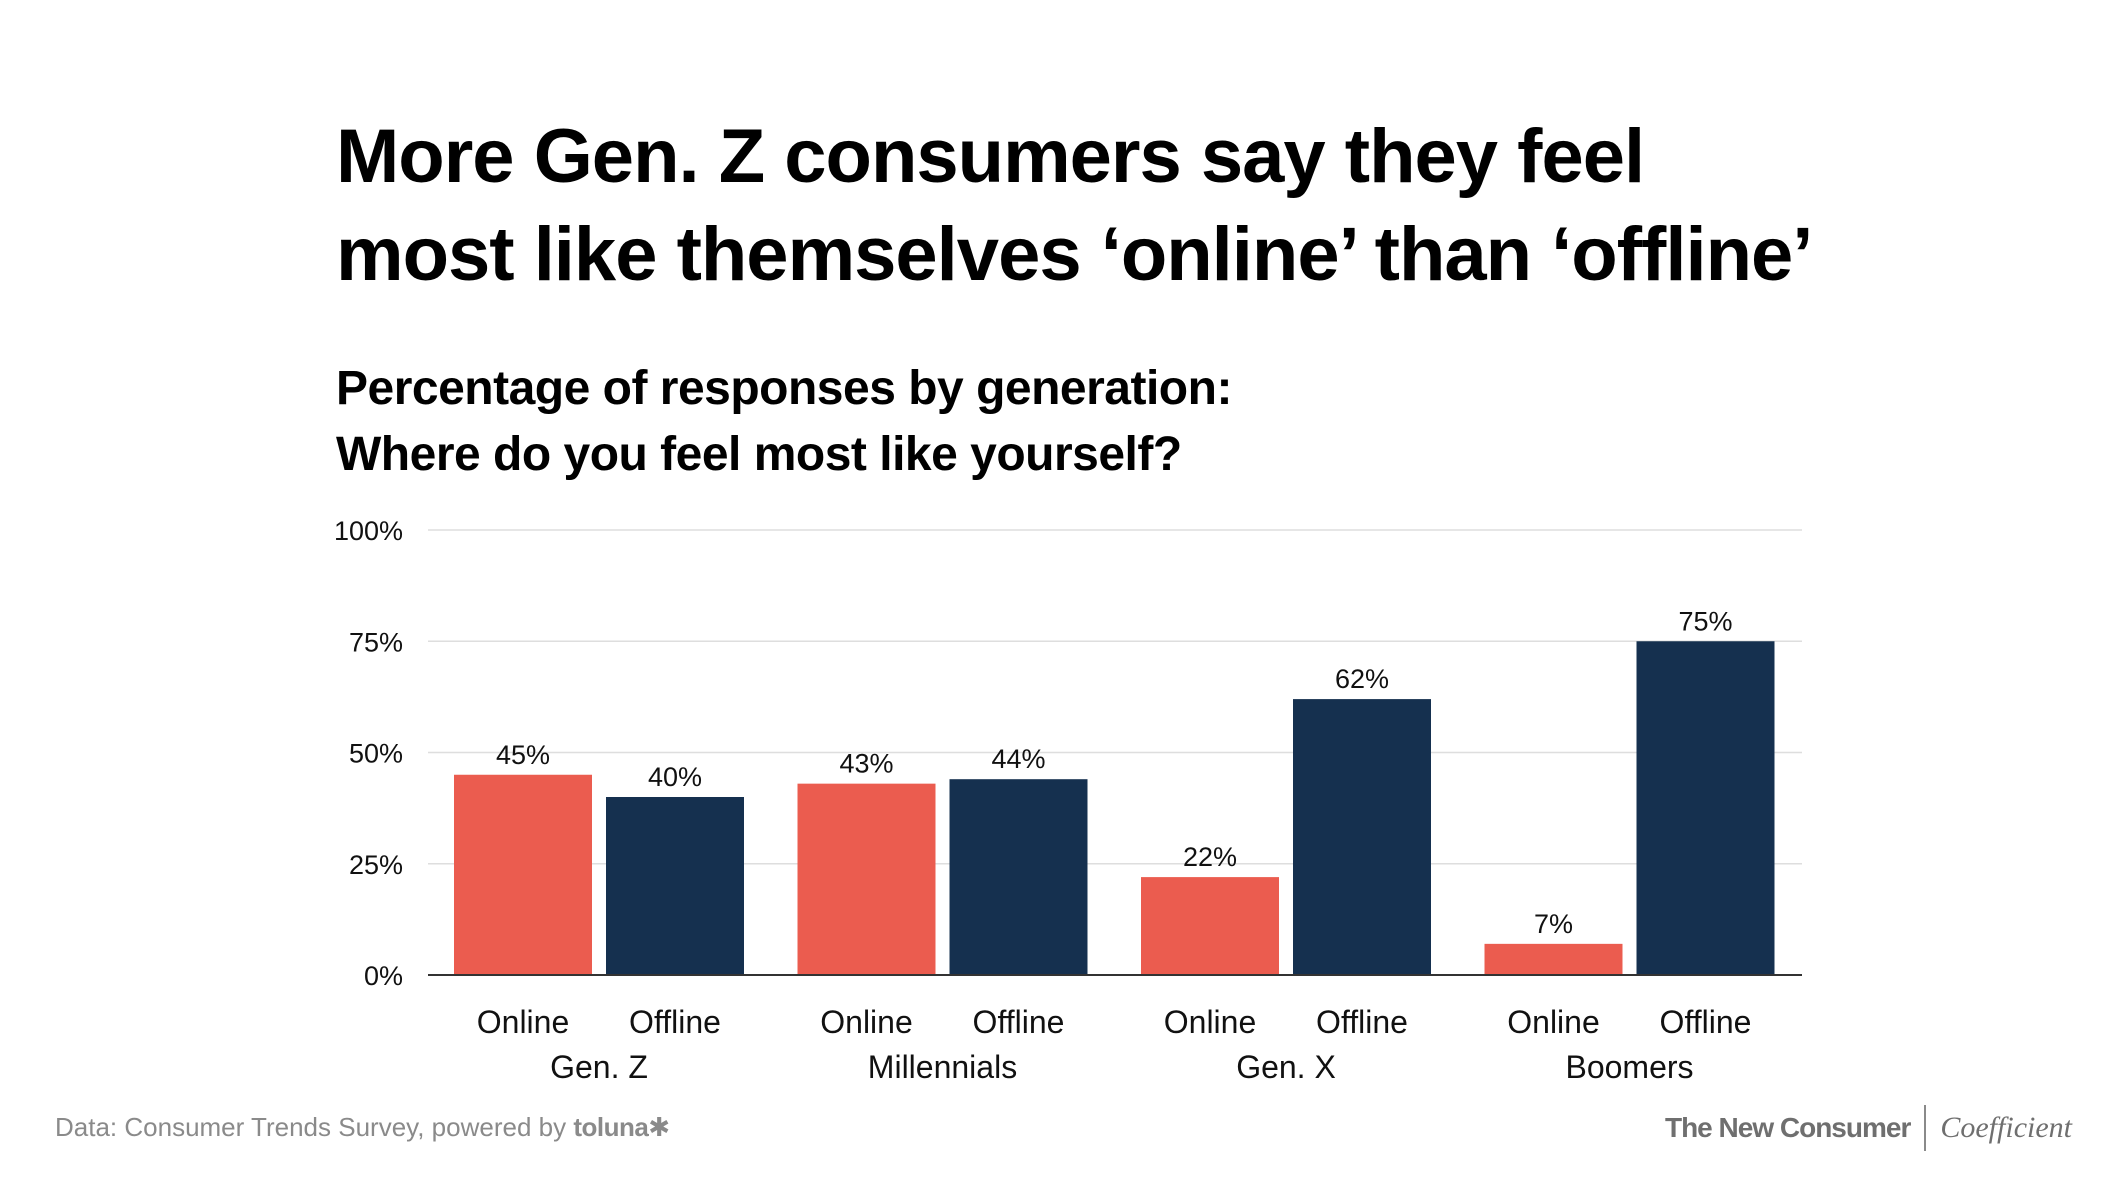 This screenshot has height=1184, width=2118. Describe the element at coordinates (1286, 1067) in the screenshot. I see `group-label-gen-x: Gen. X` at that location.